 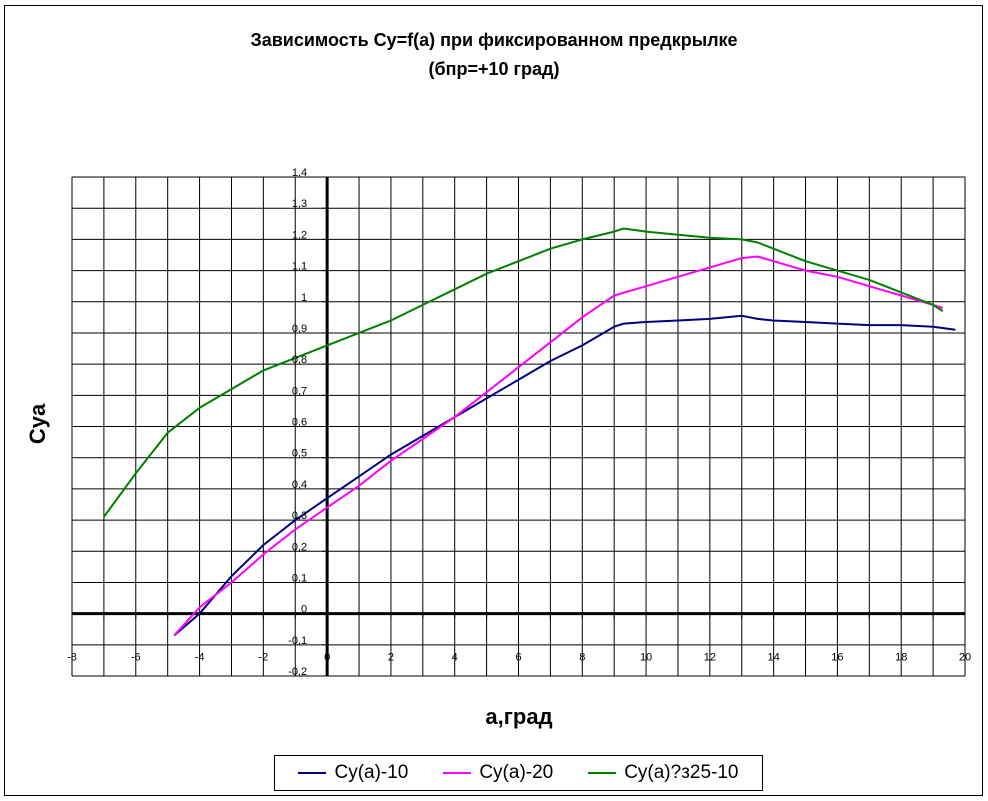 What do you see at coordinates (299, 173) in the screenshot?
I see `y-tick-label: 1,4` at bounding box center [299, 173].